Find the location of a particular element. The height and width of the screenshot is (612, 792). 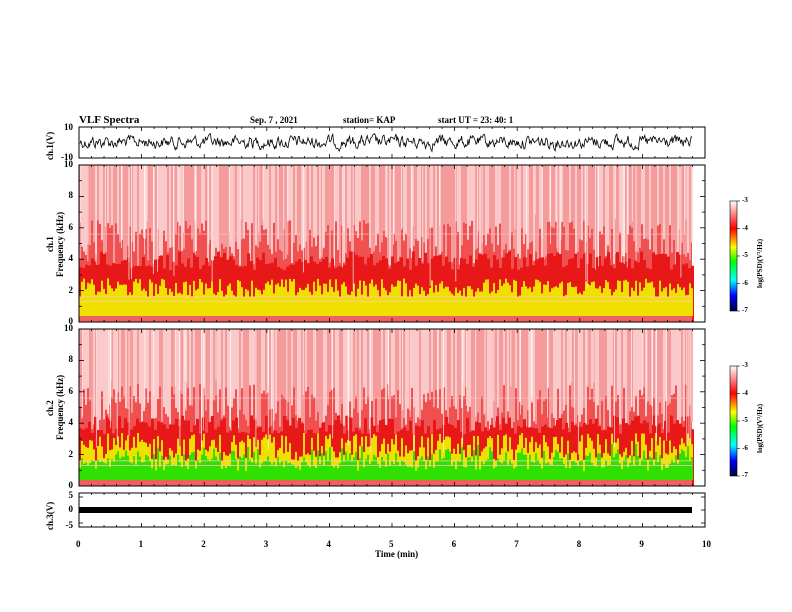

cb2-tick--4: -4 is located at coordinates (745, 392).